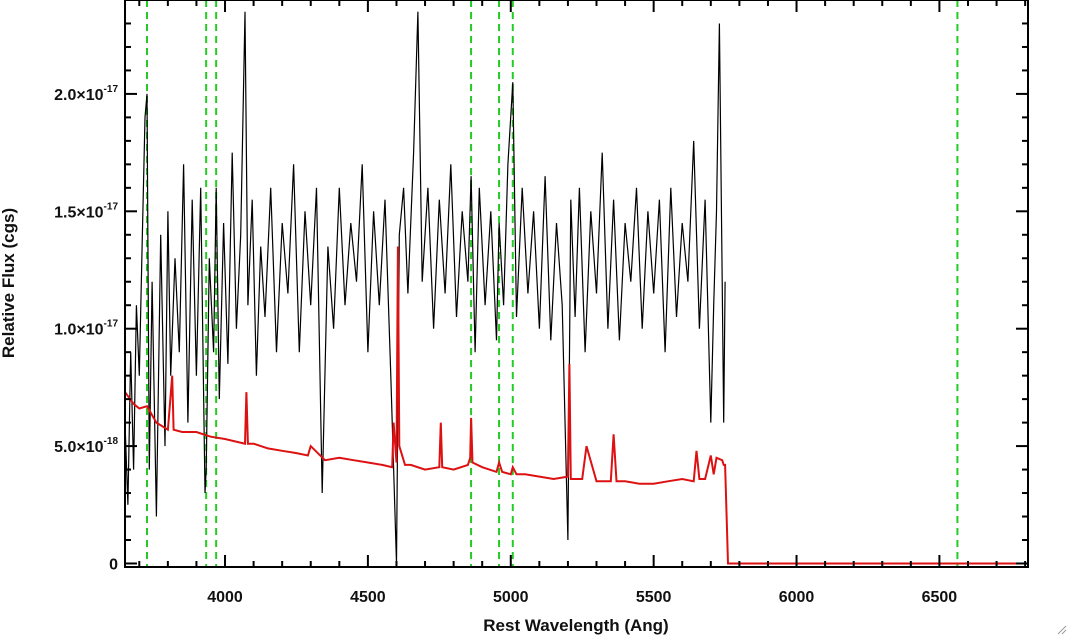  Describe the element at coordinates (86, 329) in the screenshot. I see `y-tick-label: 1.0×10⁻¹⁷` at that location.